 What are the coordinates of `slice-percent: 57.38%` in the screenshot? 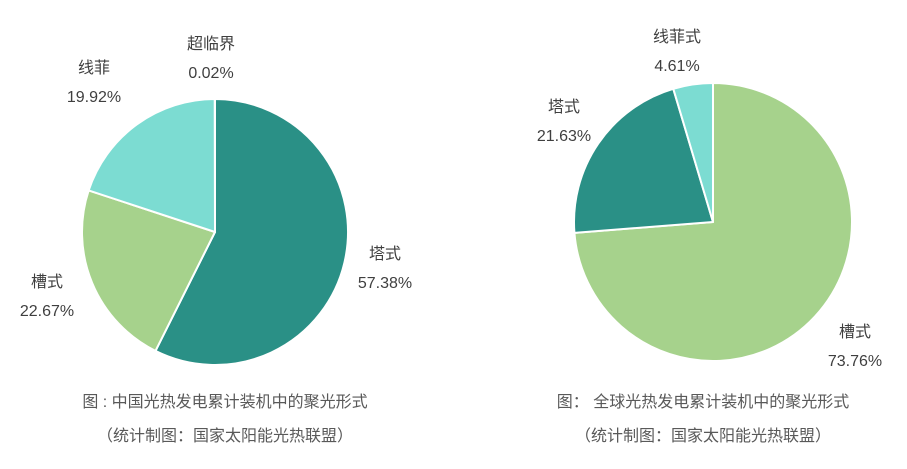 It's located at (385, 283).